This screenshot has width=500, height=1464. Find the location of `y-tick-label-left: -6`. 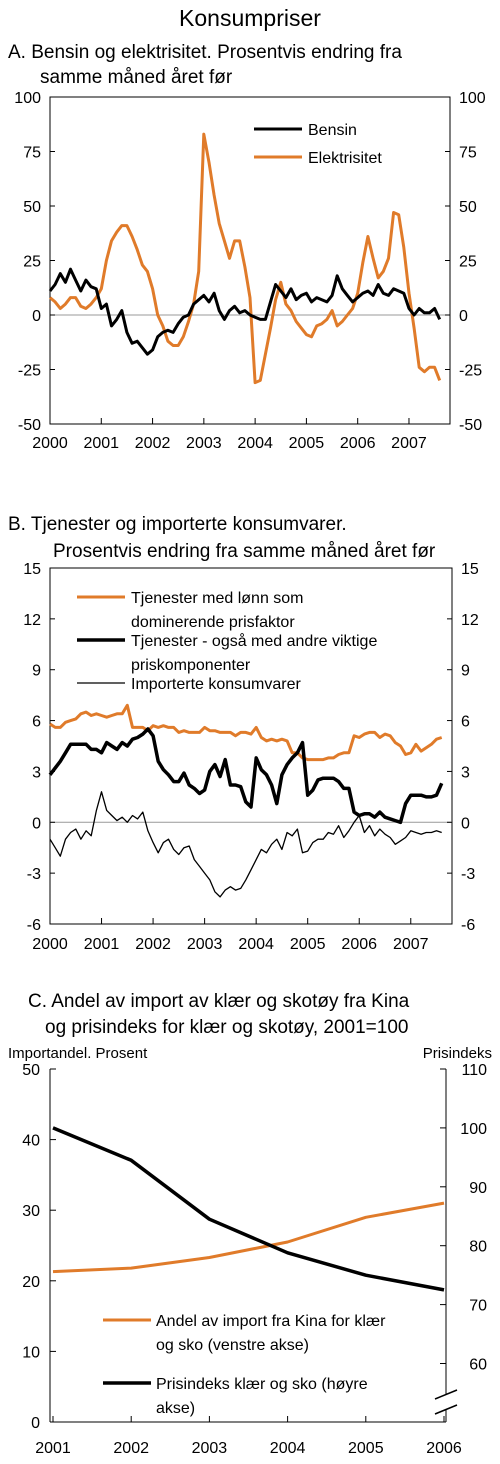

y-tick-label-left: -6 is located at coordinates (34, 925).